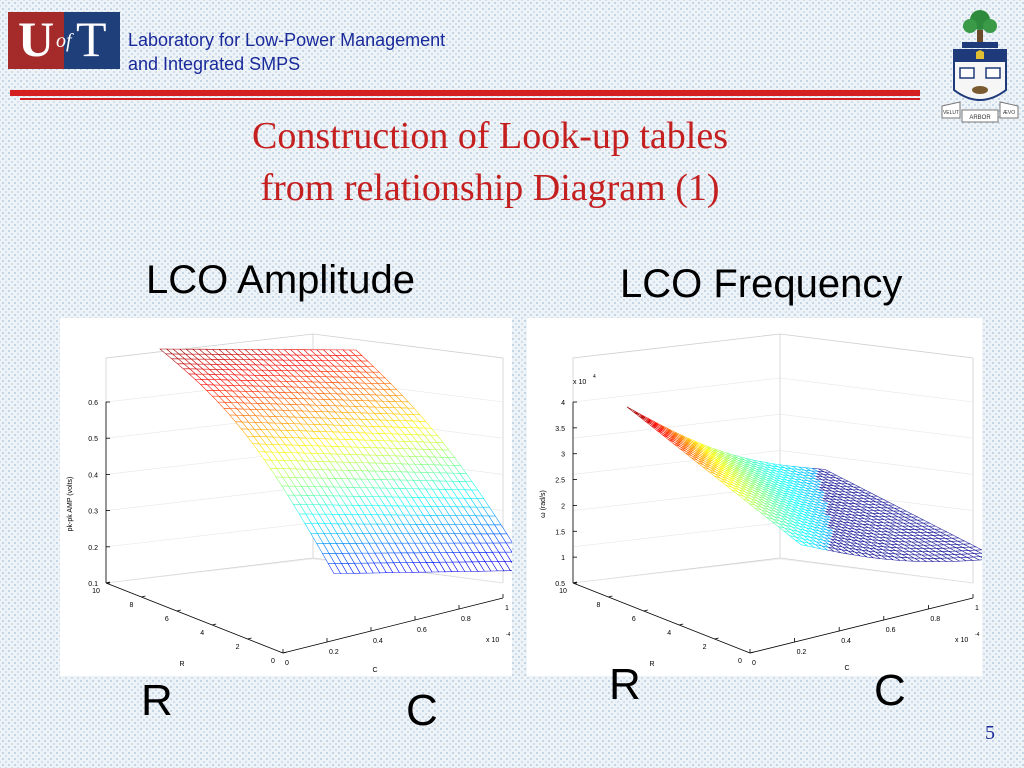 This screenshot has height=768, width=1024. What do you see at coordinates (977, 608) in the screenshot?
I see `frequency-c-tick-label: 1` at bounding box center [977, 608].